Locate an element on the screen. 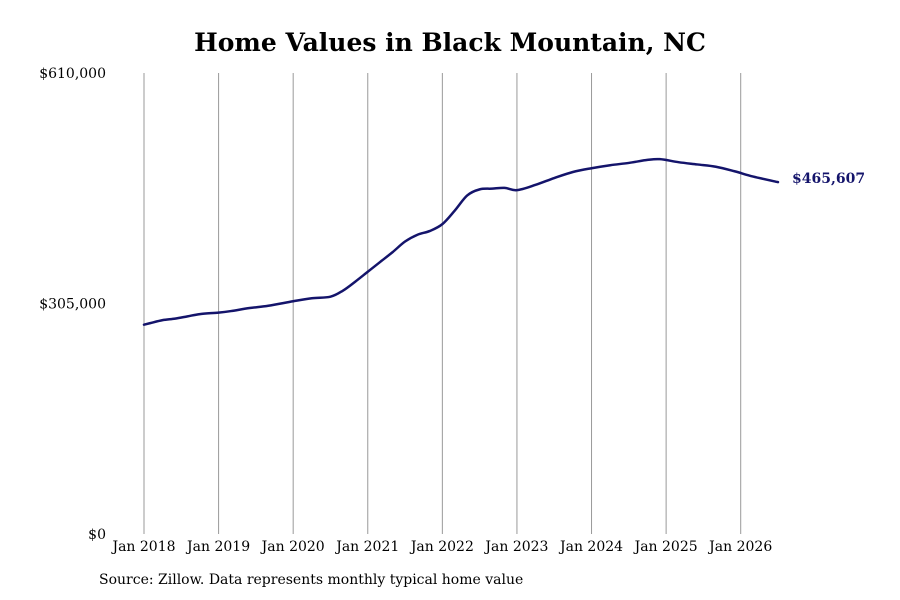 Image resolution: width=900 pixels, height=600 pixels. x-tick-label: Jan 2022 is located at coordinates (441, 547).